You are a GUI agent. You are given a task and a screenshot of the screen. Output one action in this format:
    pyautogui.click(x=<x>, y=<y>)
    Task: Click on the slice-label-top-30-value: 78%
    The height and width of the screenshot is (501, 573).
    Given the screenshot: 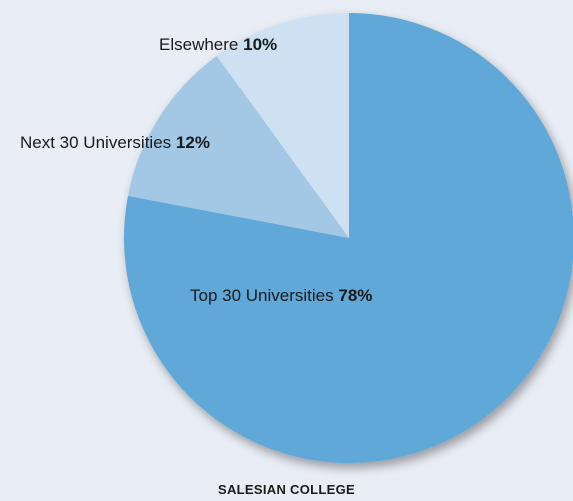 What is the action you would take?
    pyautogui.click(x=355, y=295)
    